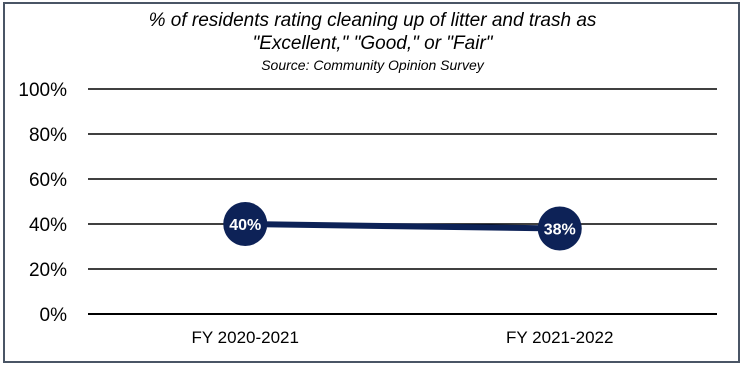 This screenshot has height=367, width=745. I want to click on y-tick-label: 0%, so click(54, 315).